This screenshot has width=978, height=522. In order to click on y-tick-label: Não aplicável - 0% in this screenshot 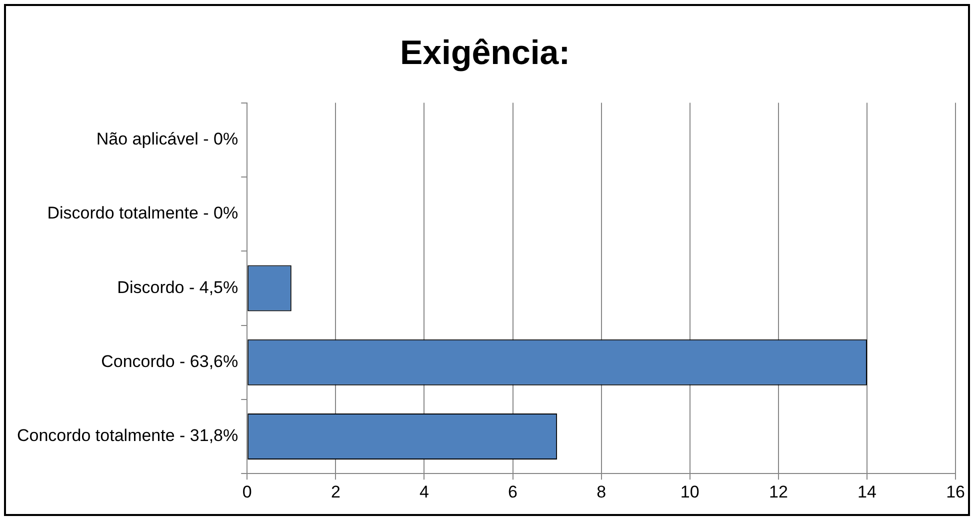, I will do `click(167, 139)`.